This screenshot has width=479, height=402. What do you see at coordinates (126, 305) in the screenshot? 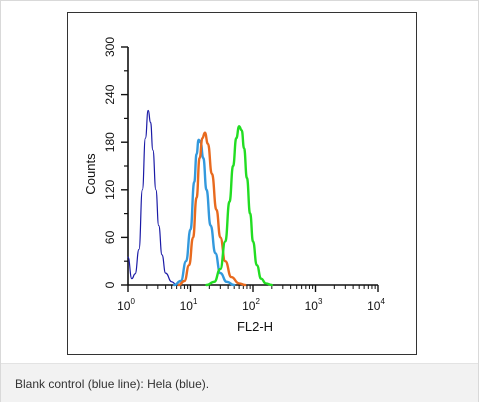
I see `x-tick-label: 10⁰` at bounding box center [126, 305].